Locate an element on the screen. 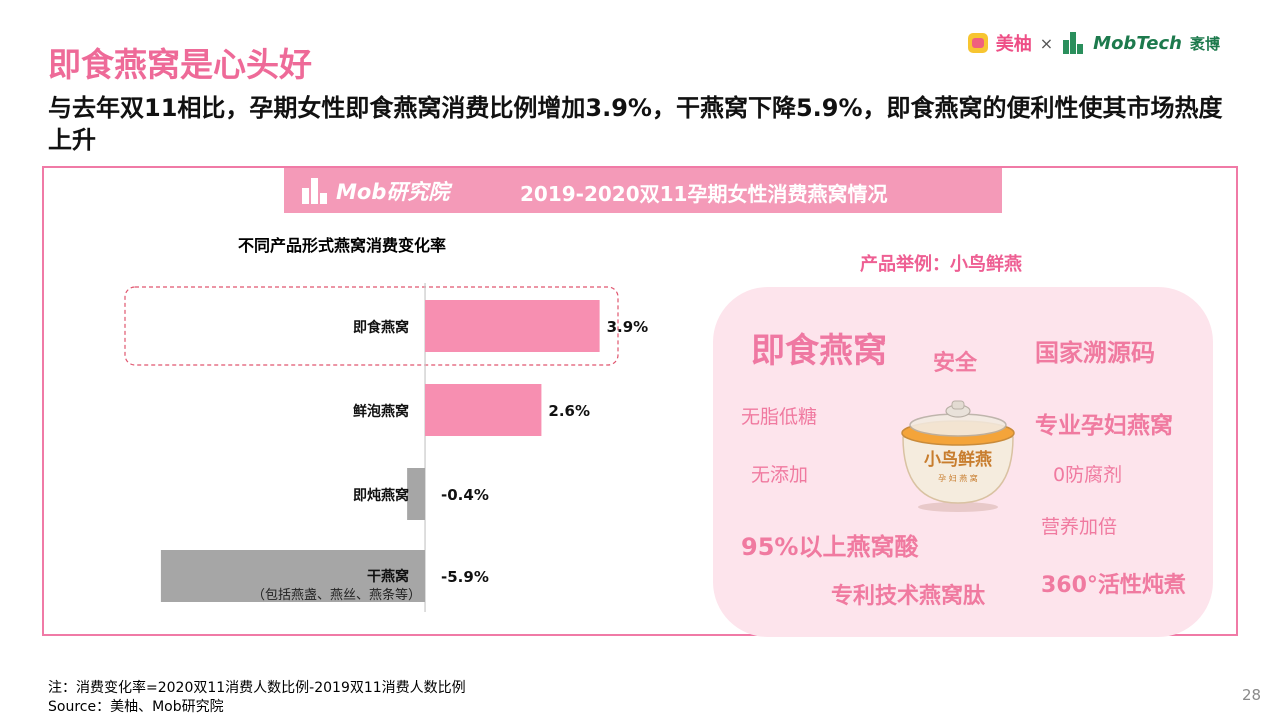 This screenshot has width=1280, height=720. product-bowl-image: 小鸟鲜燕 孕 妇 燕 窝 is located at coordinates (958, 456).